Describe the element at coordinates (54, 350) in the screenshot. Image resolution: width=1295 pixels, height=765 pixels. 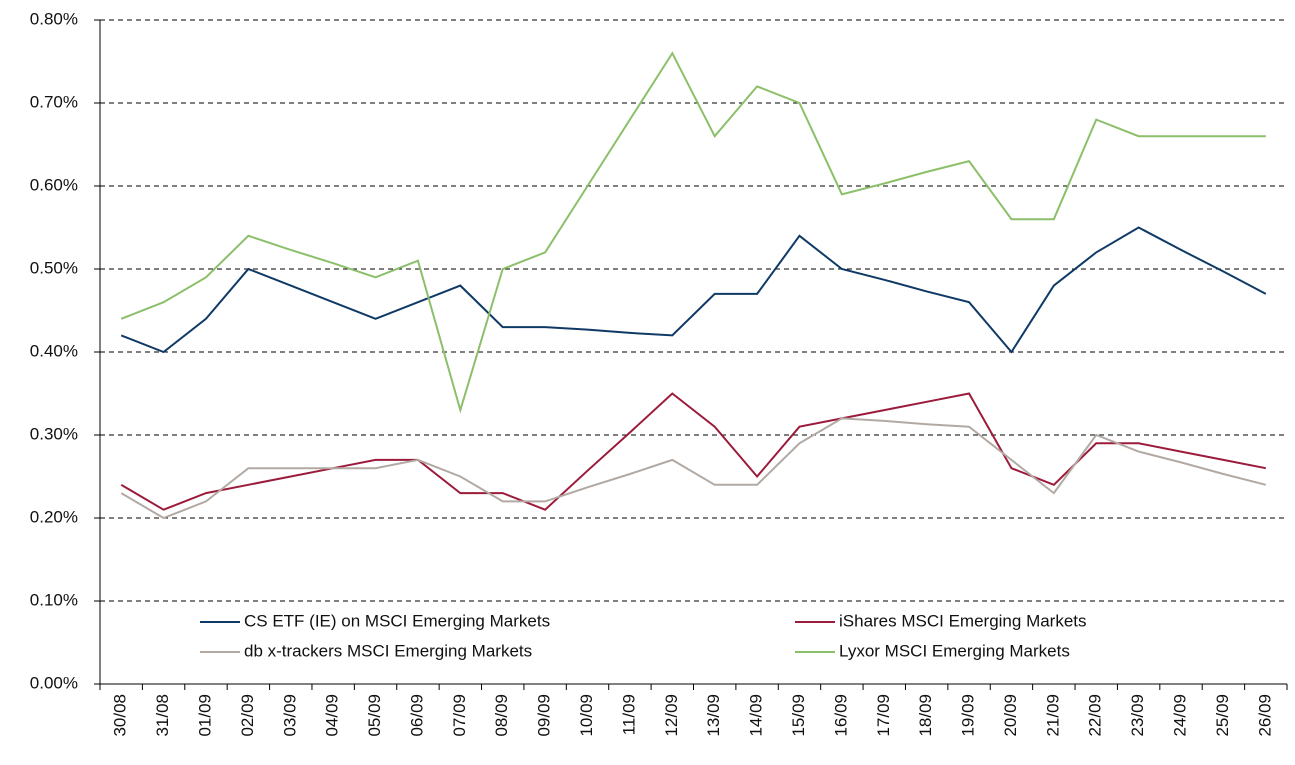
I see `y-tick-label: 0.40%` at that location.